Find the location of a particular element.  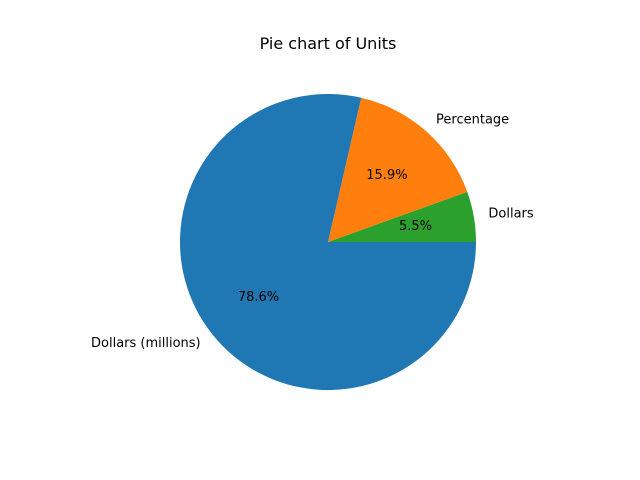

pie-slice-percentage is located at coordinates (398, 169).